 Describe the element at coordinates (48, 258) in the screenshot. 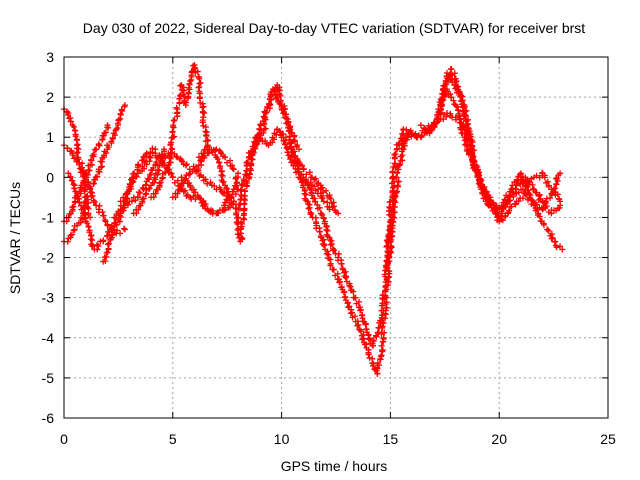

I see `y-tick-label: -2` at that location.